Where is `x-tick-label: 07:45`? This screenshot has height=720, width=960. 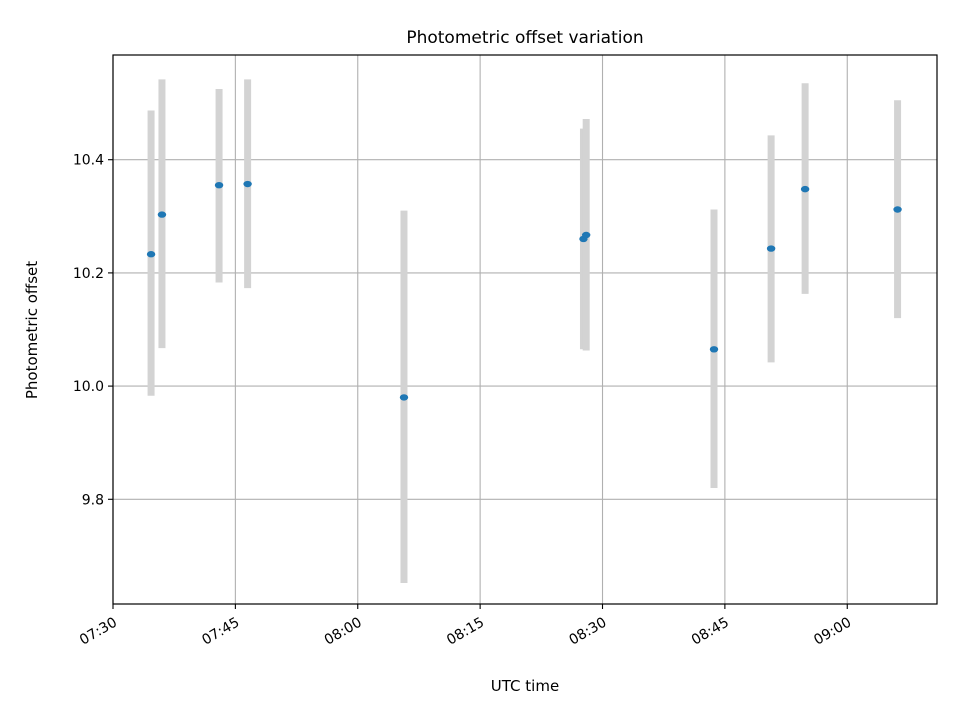
x-tick-label: 07:45 is located at coordinates (220, 632).